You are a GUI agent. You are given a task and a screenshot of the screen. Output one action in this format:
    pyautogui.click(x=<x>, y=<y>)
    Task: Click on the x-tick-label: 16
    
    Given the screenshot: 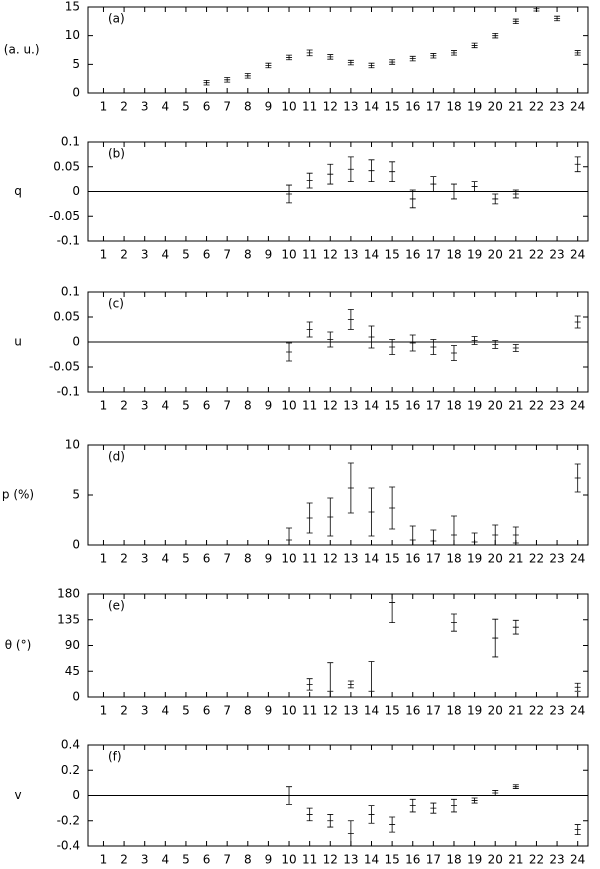 What is the action you would take?
    pyautogui.click(x=412, y=711)
    